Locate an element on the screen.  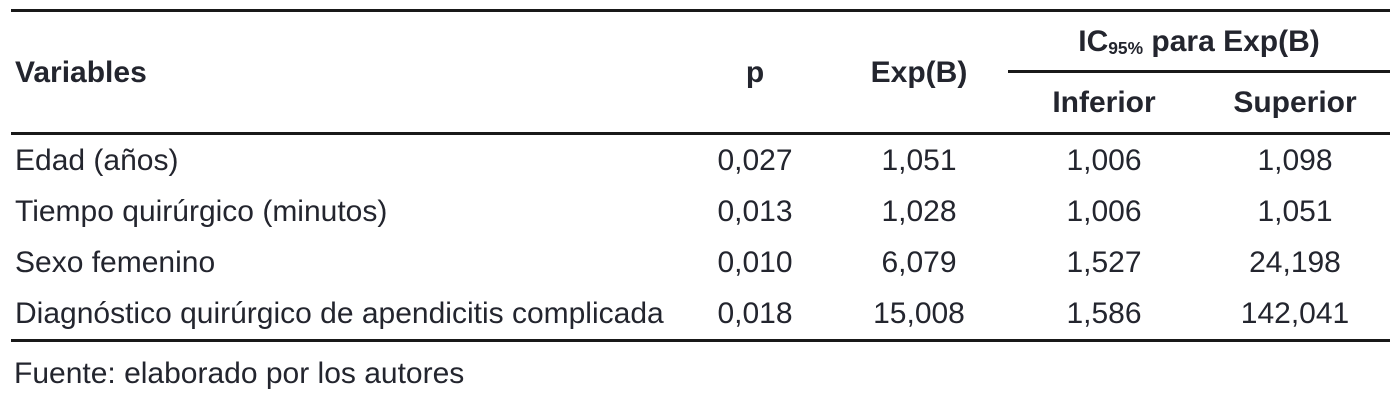
cell-superior: 1,051 is located at coordinates (1295, 211).